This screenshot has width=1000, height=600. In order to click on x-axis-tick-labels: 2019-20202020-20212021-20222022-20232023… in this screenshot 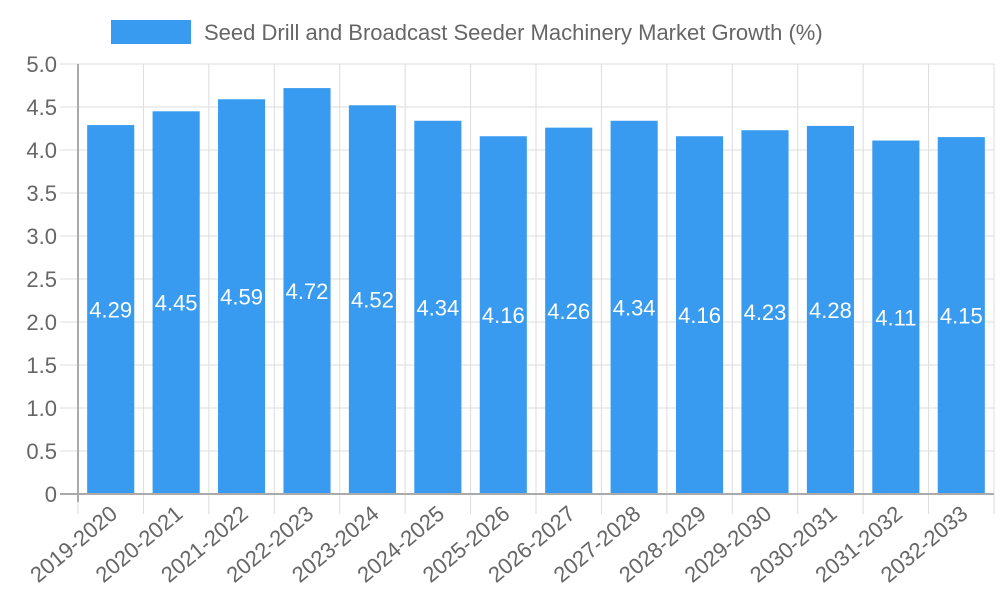, I will do `click(498, 544)`.